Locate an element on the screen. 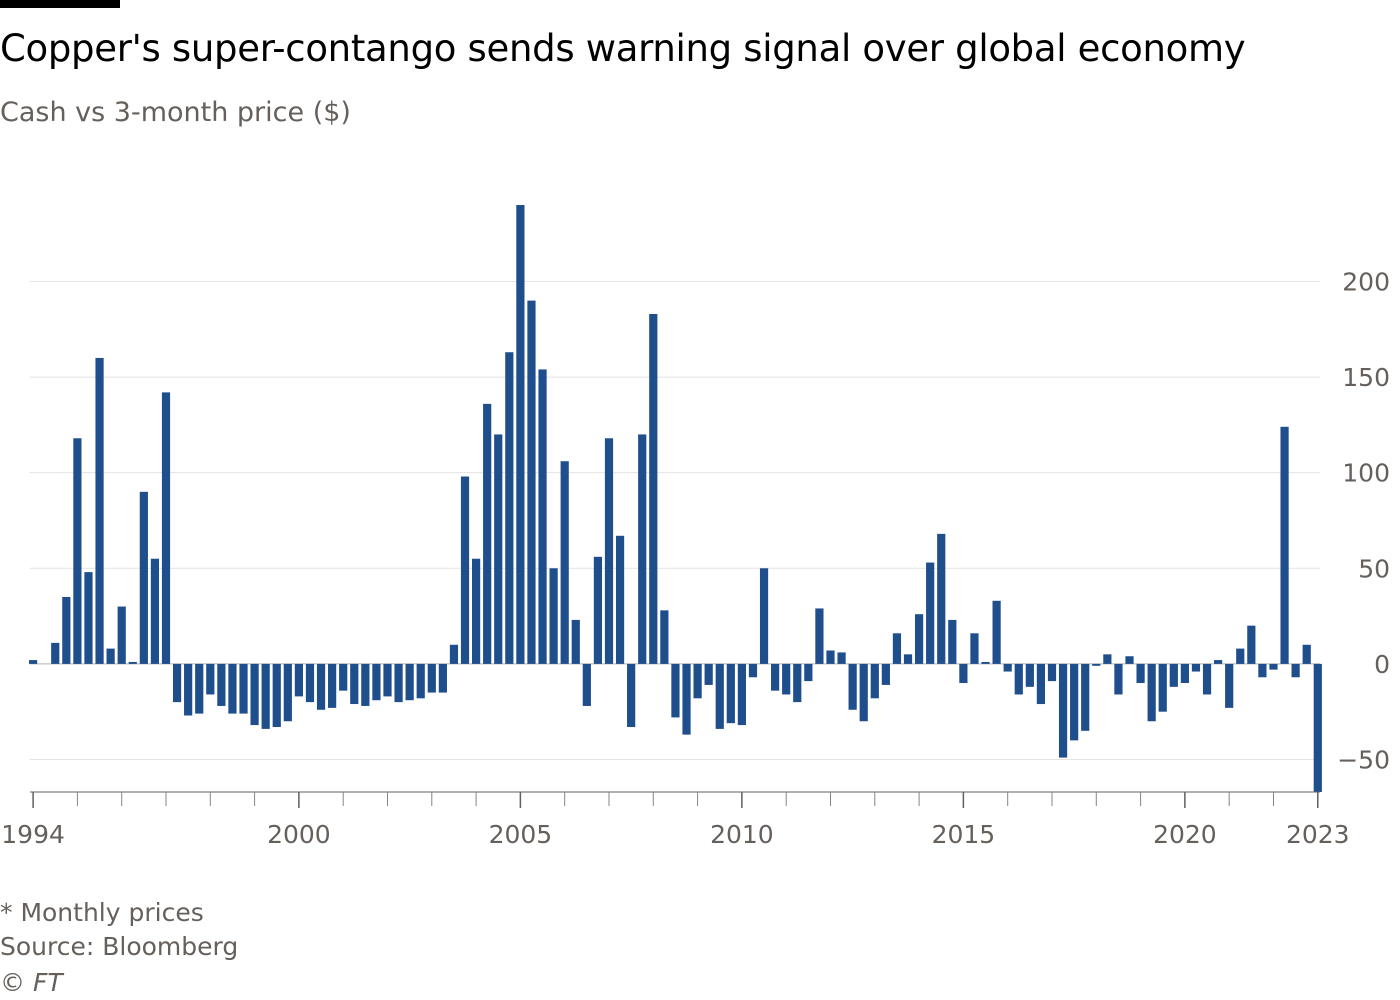 The height and width of the screenshot is (1000, 1400). x-tick-label: 2010 is located at coordinates (742, 834).